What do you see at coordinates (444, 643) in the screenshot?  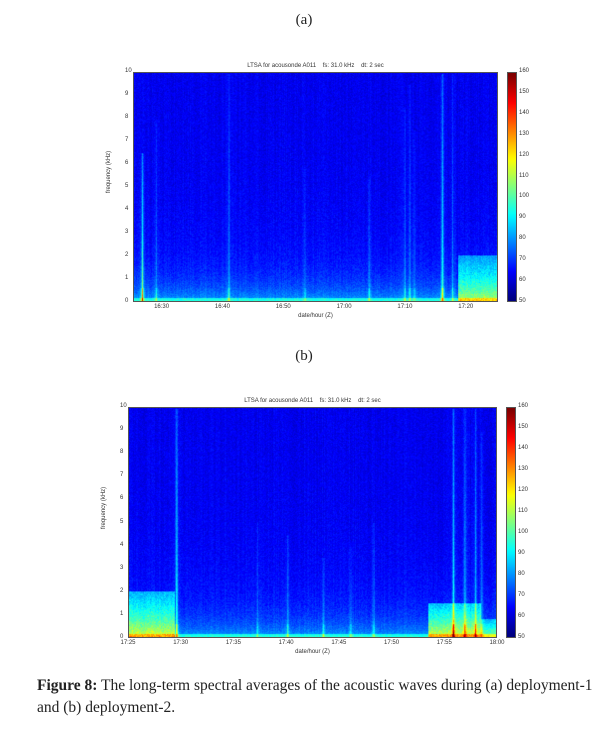 I see `x-tick-label: 17:55` at bounding box center [444, 643].